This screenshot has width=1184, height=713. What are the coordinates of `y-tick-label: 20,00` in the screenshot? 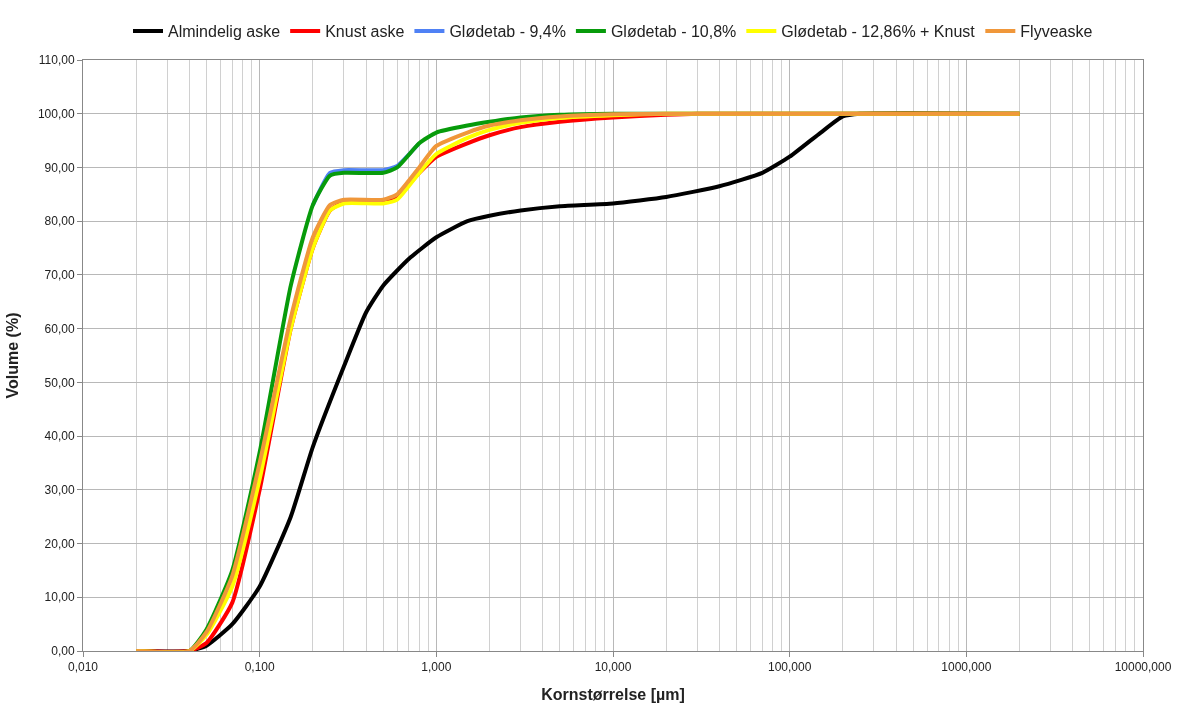 It's located at (59, 543).